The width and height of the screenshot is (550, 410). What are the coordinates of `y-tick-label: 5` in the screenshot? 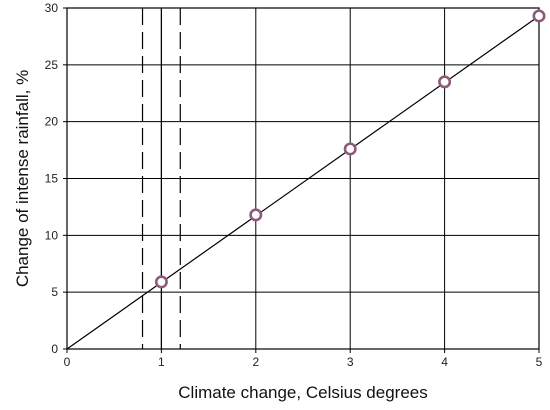 It's located at (54, 292).